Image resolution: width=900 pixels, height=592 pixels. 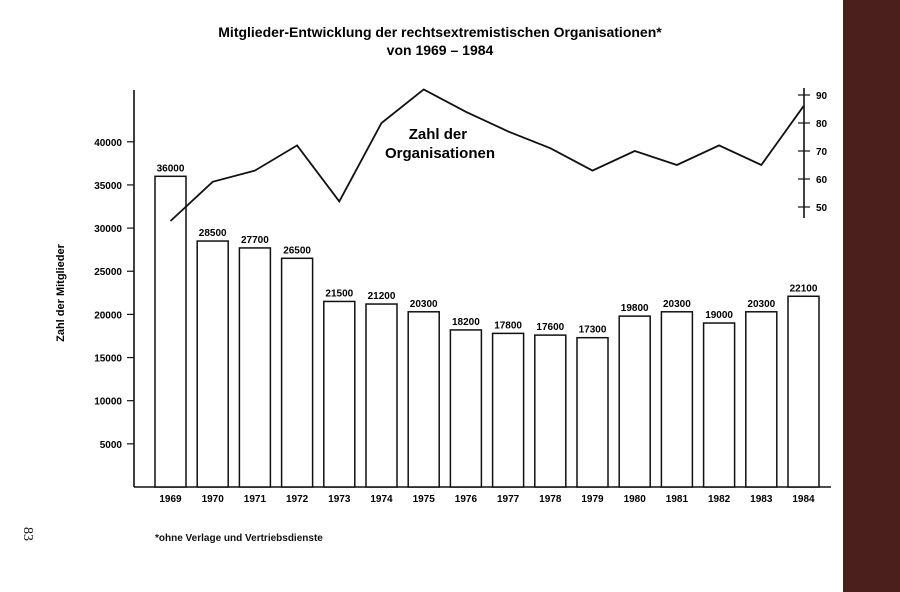 What do you see at coordinates (239, 538) in the screenshot?
I see `footnote: *ohne Verlage und Vertriebsdienste` at bounding box center [239, 538].